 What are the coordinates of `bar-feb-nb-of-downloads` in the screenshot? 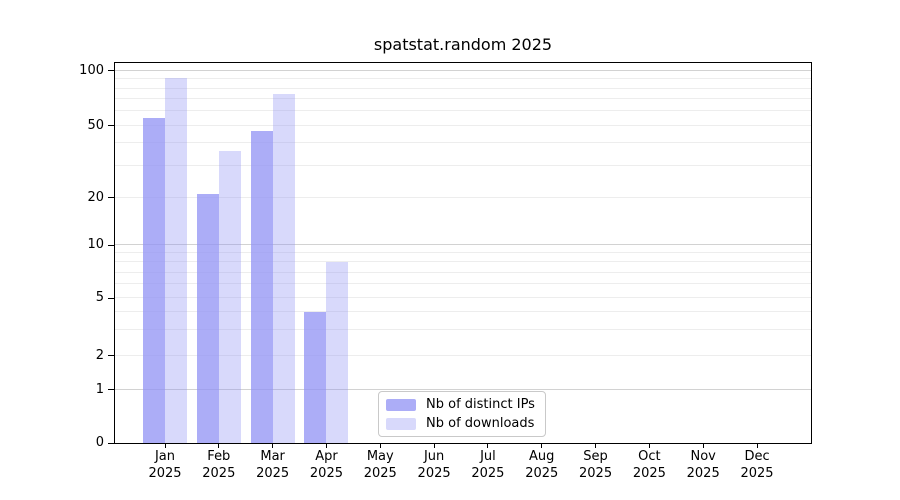 It's located at (229, 297).